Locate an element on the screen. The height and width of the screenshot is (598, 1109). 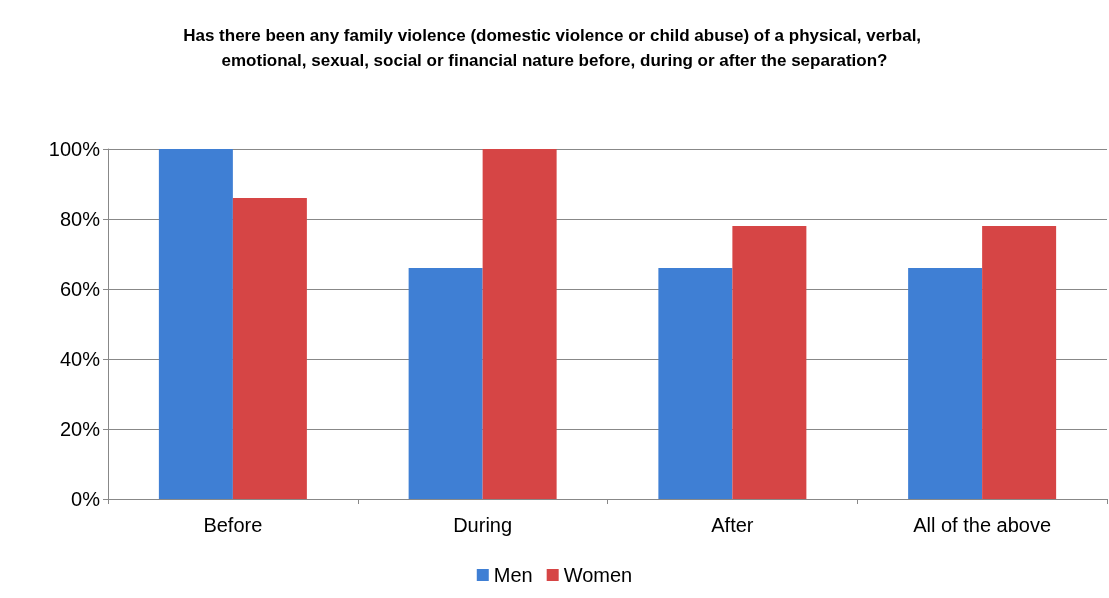
x-tick-label: During is located at coordinates (483, 525).